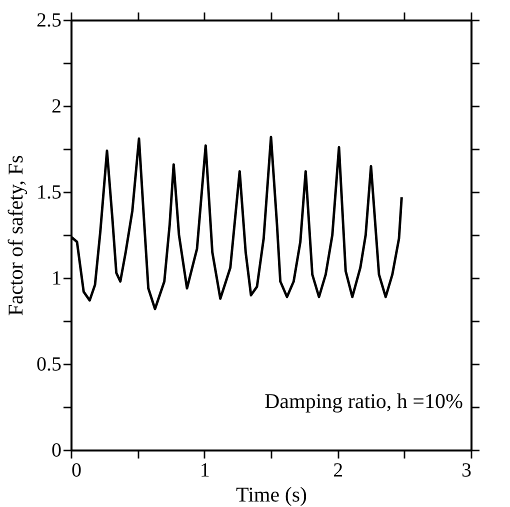 This screenshot has height=507, width=510. What do you see at coordinates (49, 21) in the screenshot?
I see `y-tick-label: 2.5` at bounding box center [49, 21].